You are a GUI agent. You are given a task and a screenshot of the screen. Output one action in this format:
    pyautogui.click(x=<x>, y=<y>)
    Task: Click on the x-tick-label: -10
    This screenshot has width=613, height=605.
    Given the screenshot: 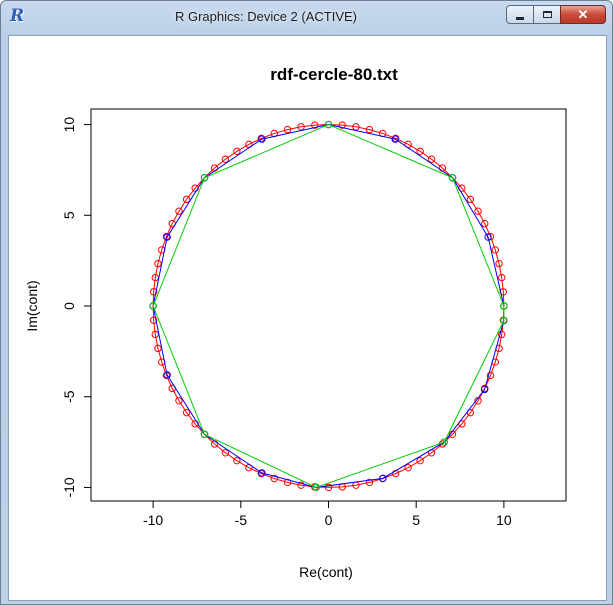 What is the action you would take?
    pyautogui.click(x=153, y=520)
    